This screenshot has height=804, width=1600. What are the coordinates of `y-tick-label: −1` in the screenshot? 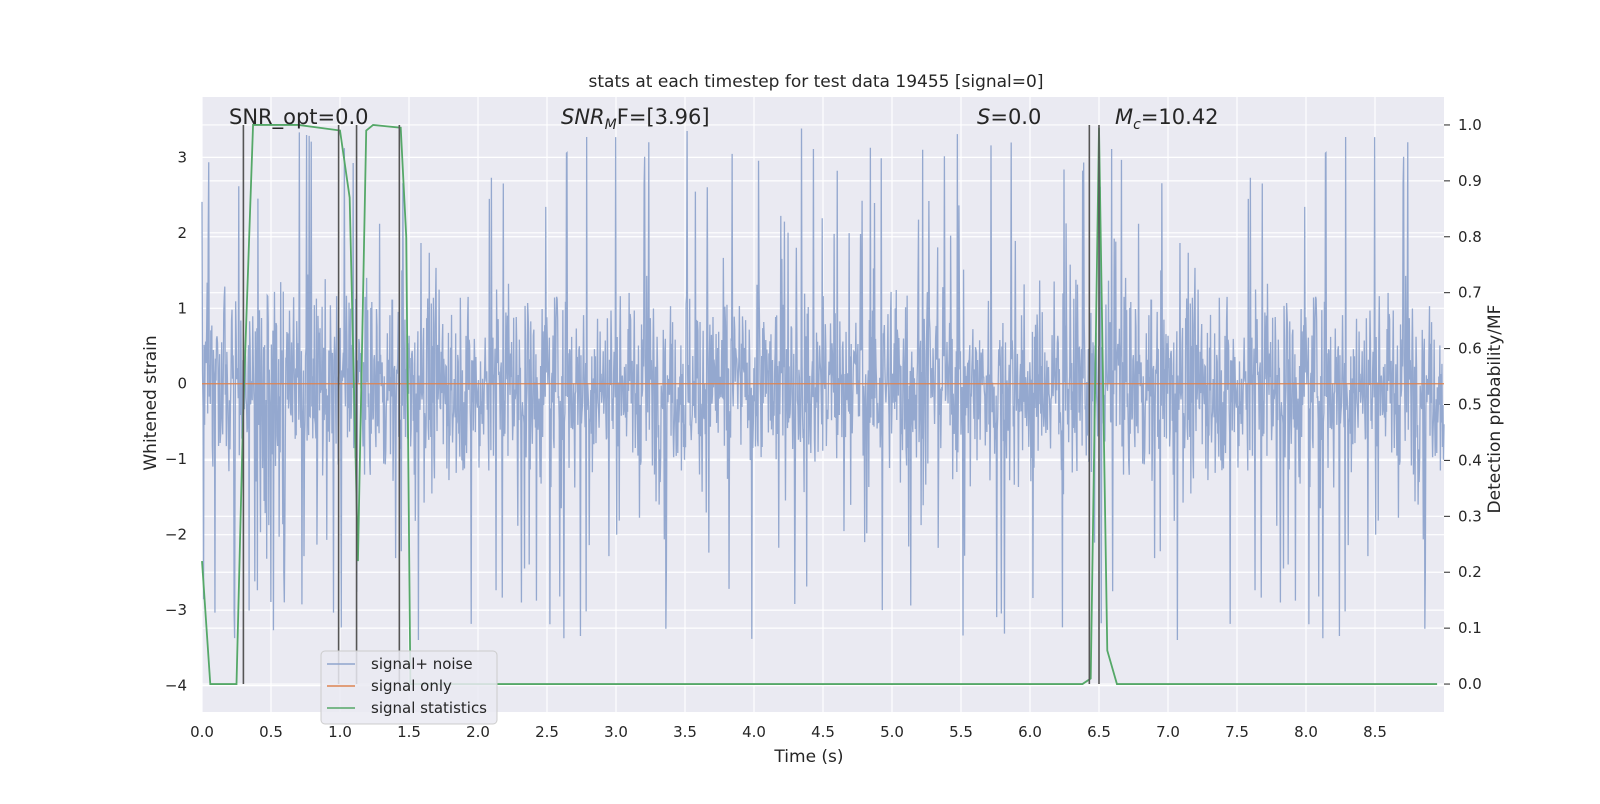 It's located at (176, 459).